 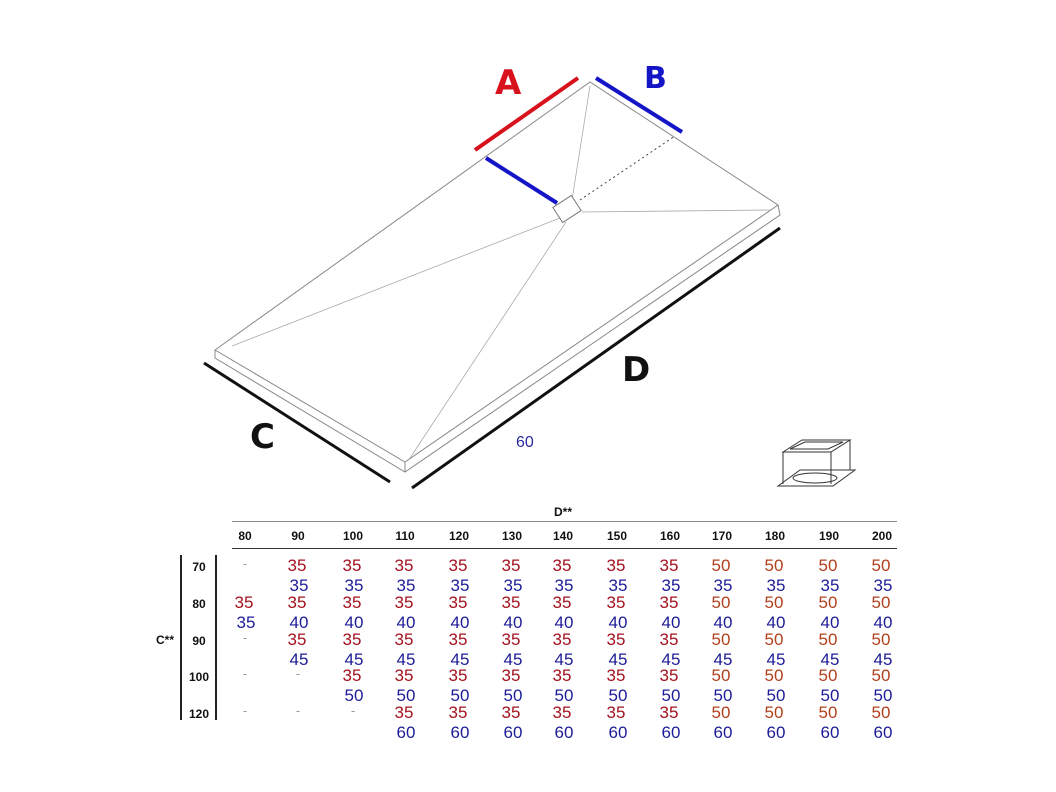 What do you see at coordinates (564, 548) in the screenshot?
I see `table-header-rule` at bounding box center [564, 548].